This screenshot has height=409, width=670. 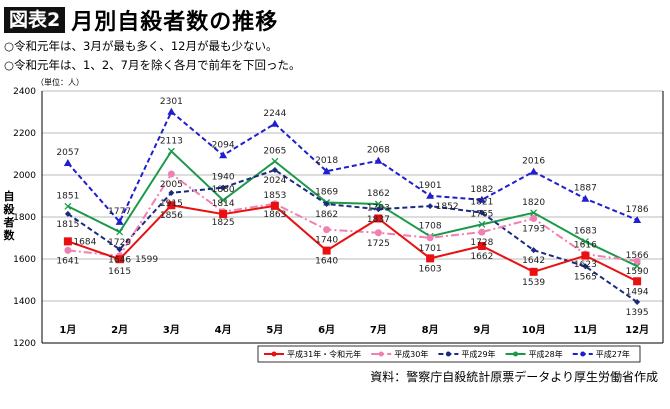 I want to click on data-label: 1539, so click(x=533, y=283).